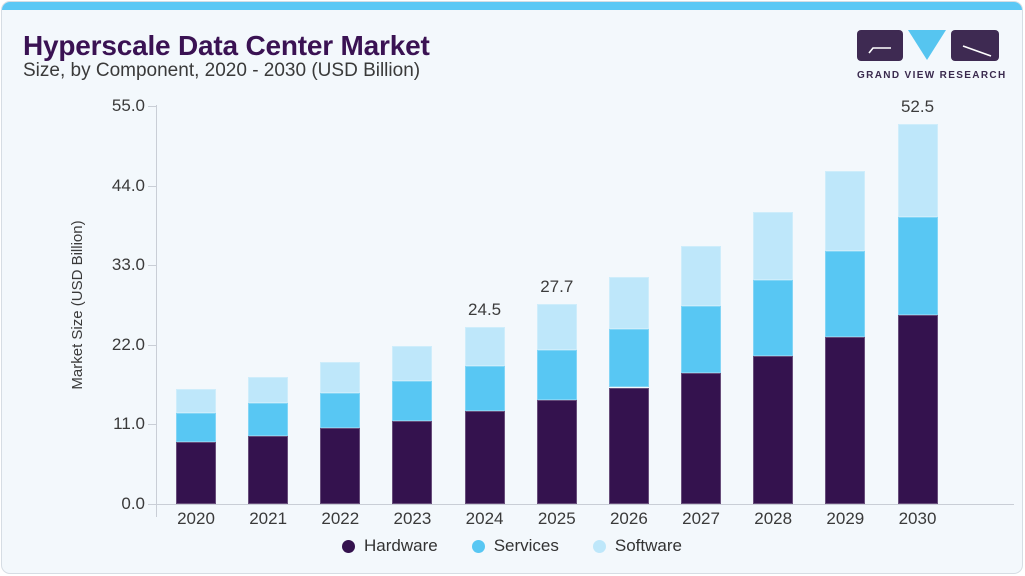 The height and width of the screenshot is (576, 1025). I want to click on x-tick-label-2024: 2024, so click(484, 518).